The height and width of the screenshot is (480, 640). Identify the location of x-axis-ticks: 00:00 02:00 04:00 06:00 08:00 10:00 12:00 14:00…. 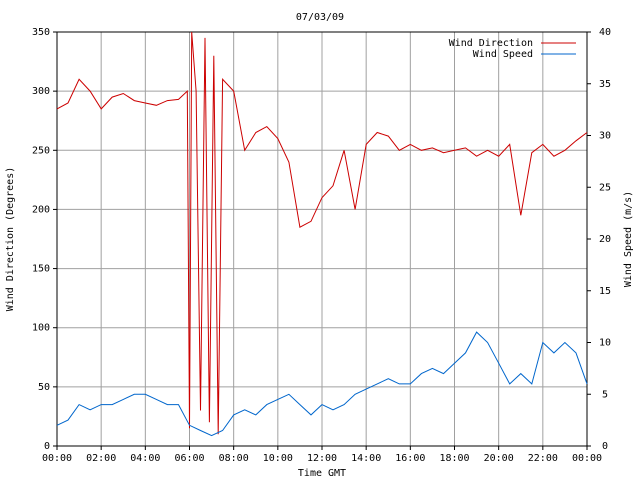
(322, 455).